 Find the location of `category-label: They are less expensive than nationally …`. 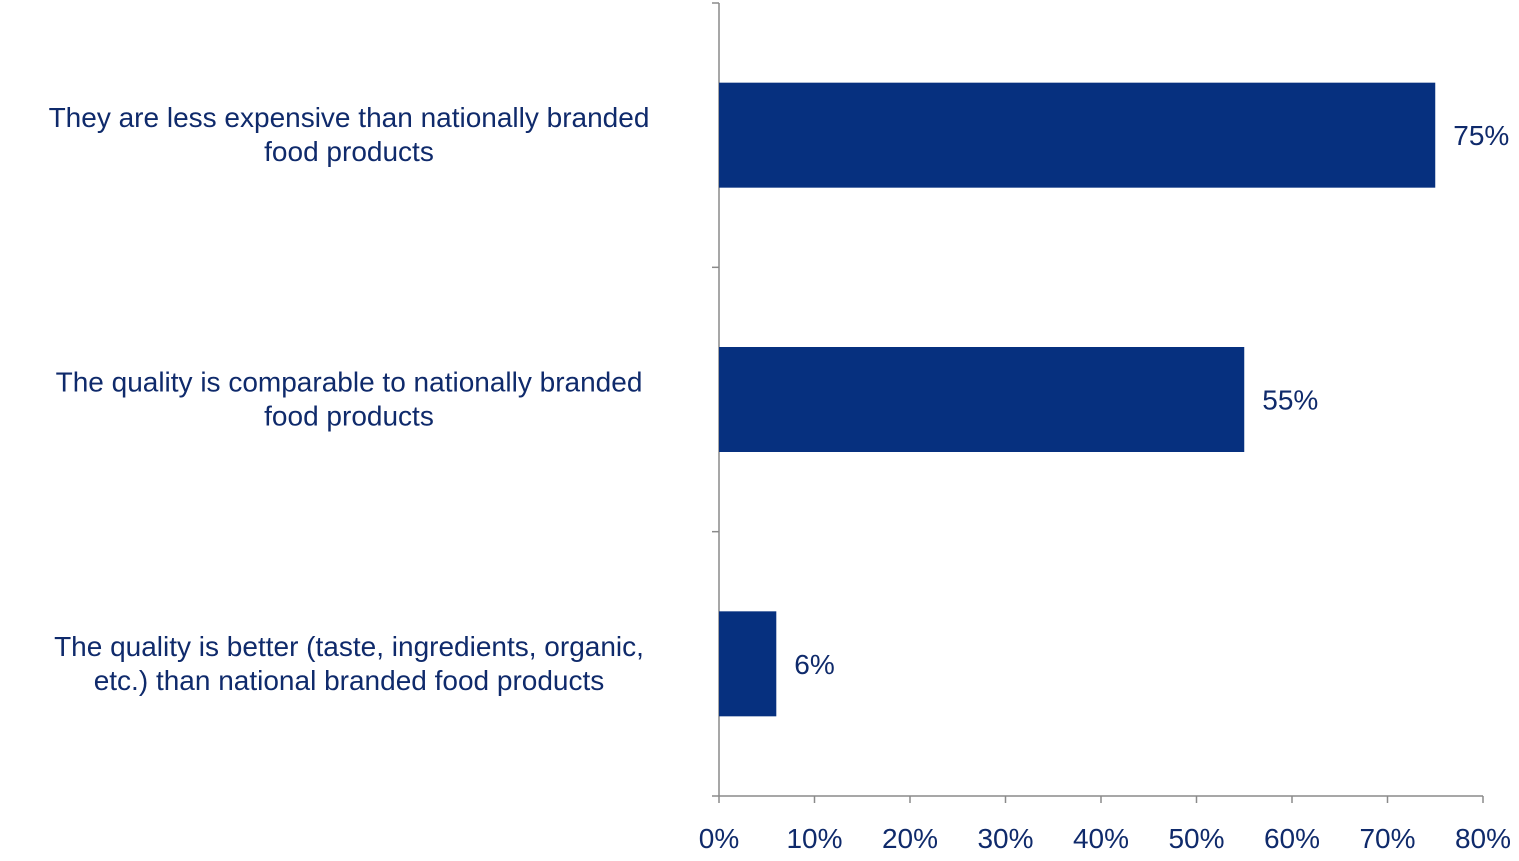

category-label: They are less expensive than nationally … is located at coordinates (349, 134).